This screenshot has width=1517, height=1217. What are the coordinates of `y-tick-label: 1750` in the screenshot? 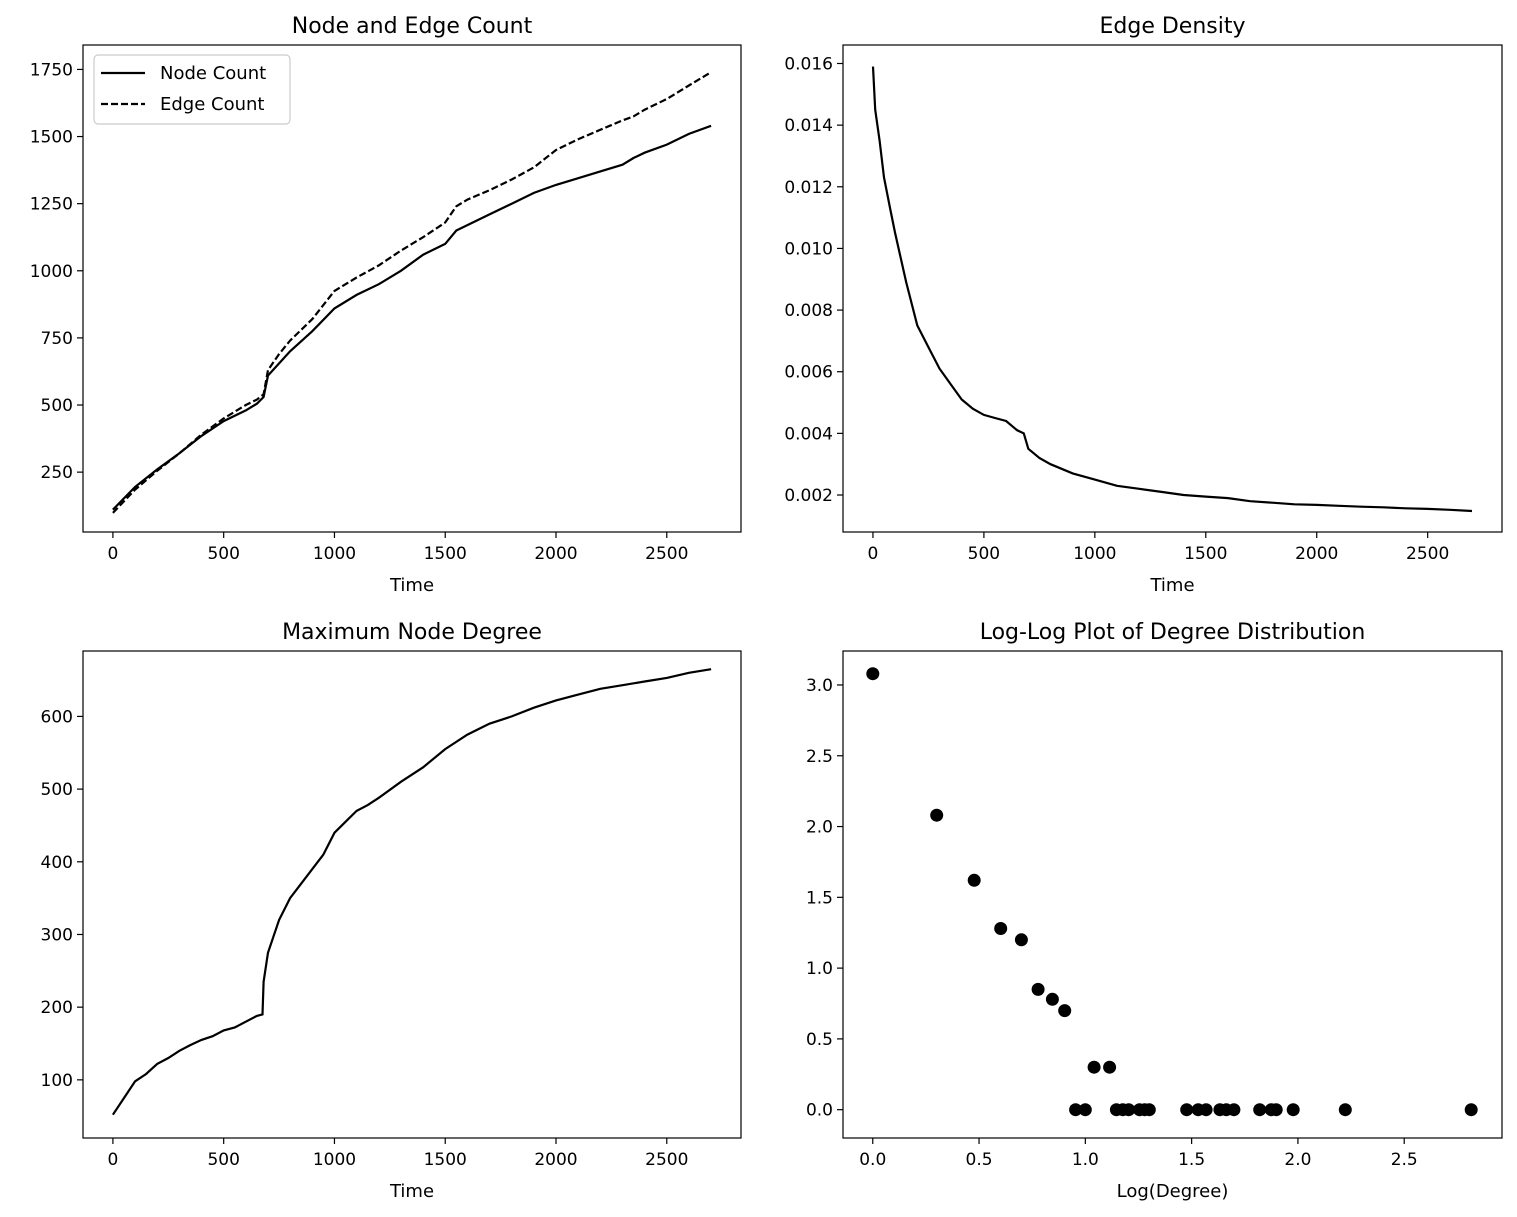 It's located at (51, 70).